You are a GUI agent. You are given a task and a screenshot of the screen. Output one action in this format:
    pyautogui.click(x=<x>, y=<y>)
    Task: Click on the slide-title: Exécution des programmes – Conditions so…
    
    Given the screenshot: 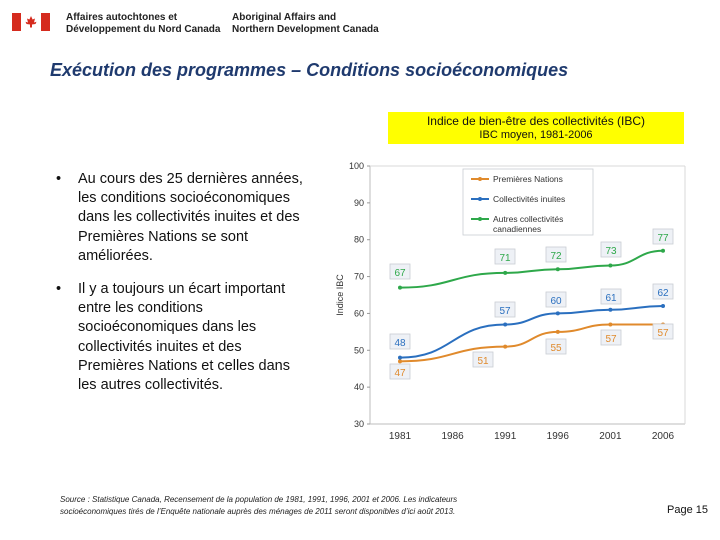 What is the action you would take?
    pyautogui.click(x=309, y=70)
    